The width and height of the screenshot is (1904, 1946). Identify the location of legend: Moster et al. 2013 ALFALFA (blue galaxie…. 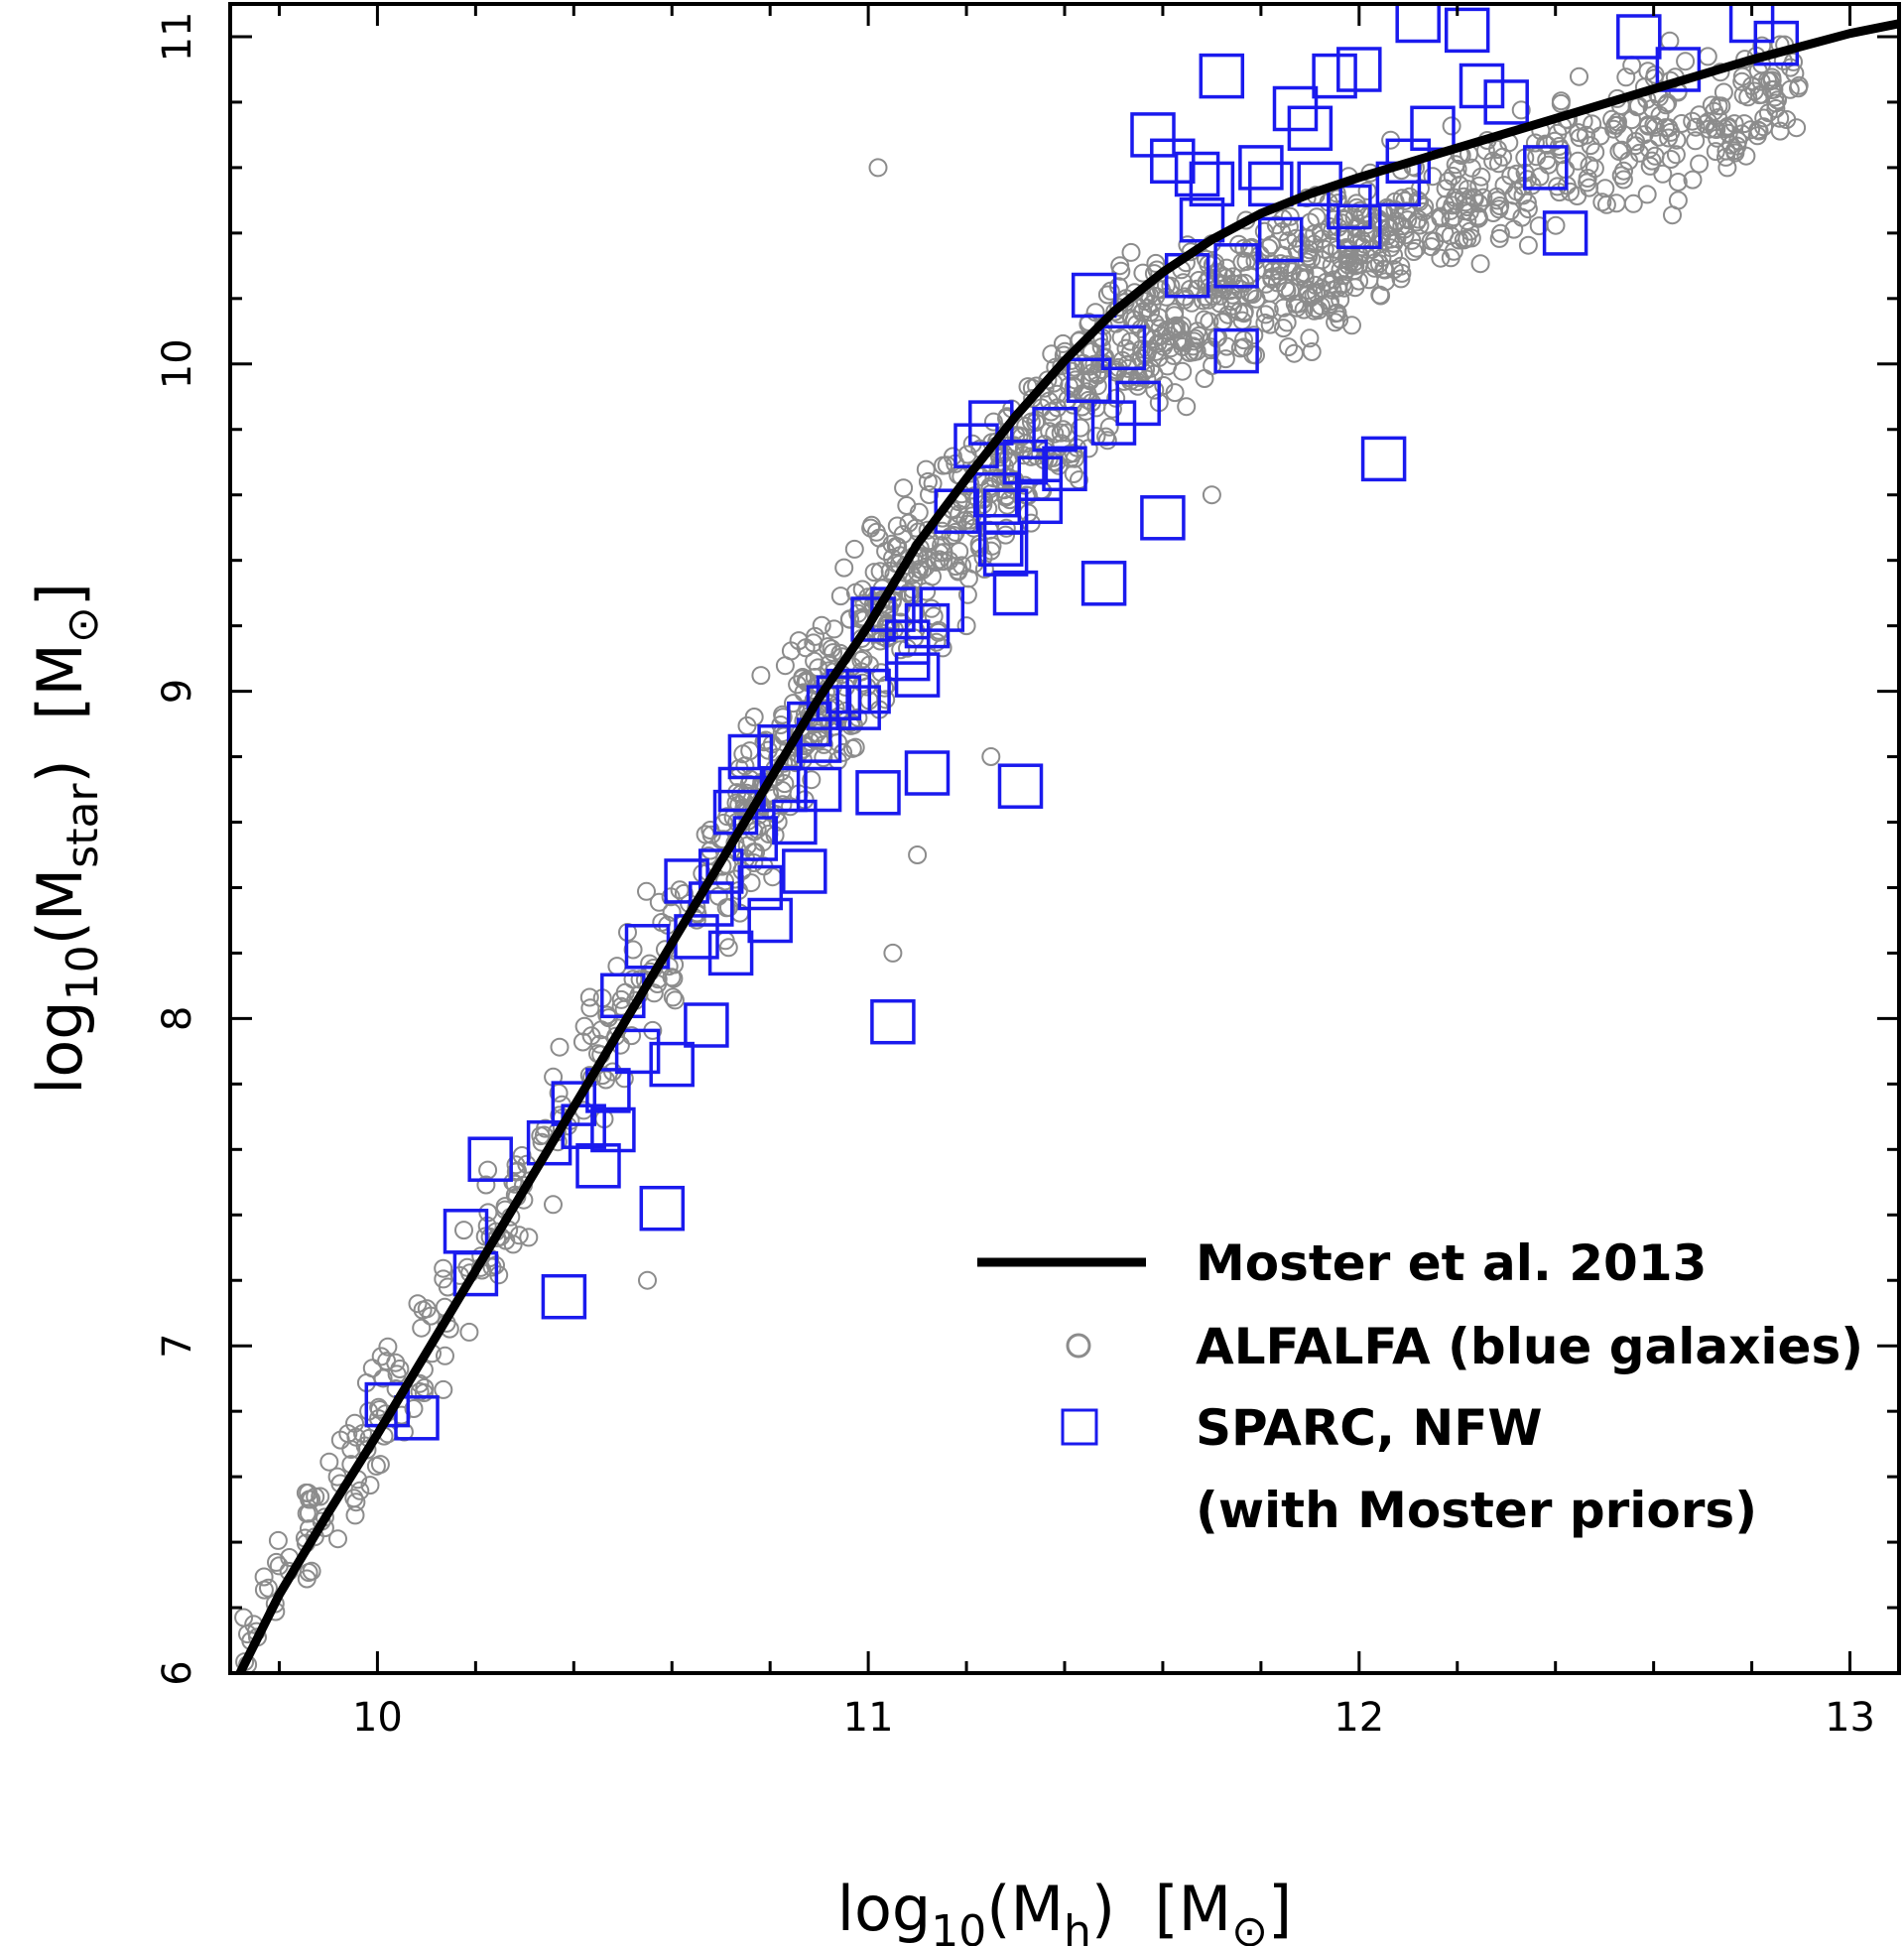
(1420, 1386).